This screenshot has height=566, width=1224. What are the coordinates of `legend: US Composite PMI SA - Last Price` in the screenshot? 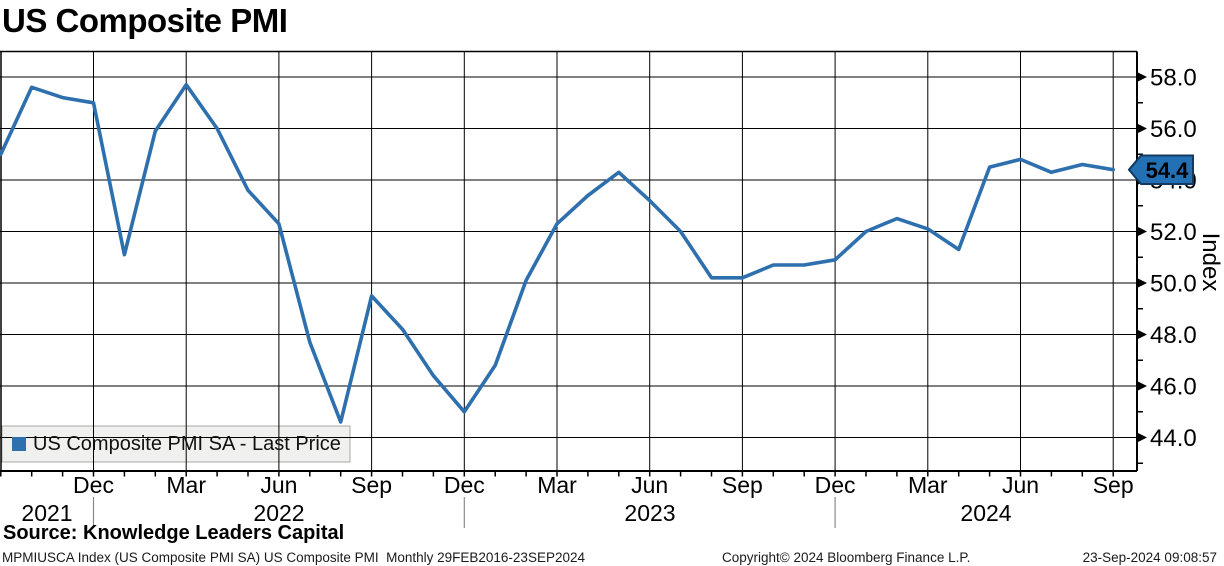 It's located at (176, 444).